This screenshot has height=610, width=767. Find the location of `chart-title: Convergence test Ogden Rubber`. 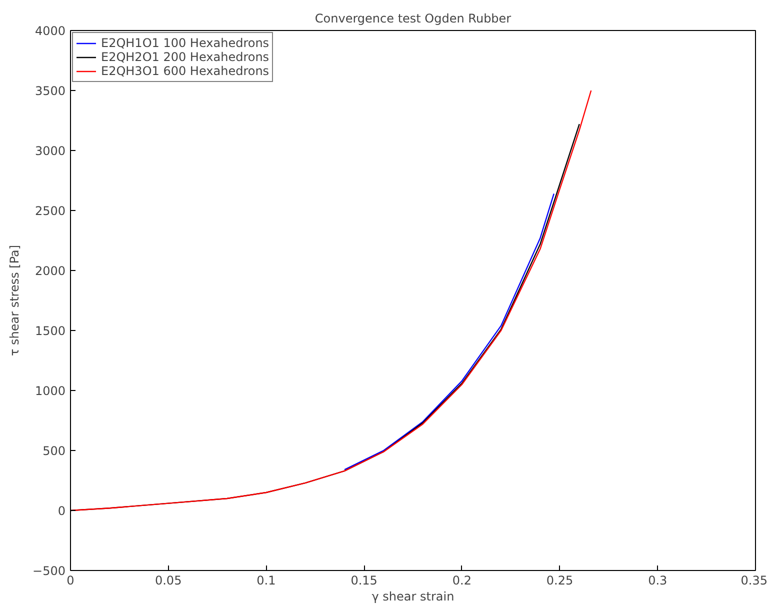

chart-title: Convergence test Ogden Rubber is located at coordinates (413, 19).